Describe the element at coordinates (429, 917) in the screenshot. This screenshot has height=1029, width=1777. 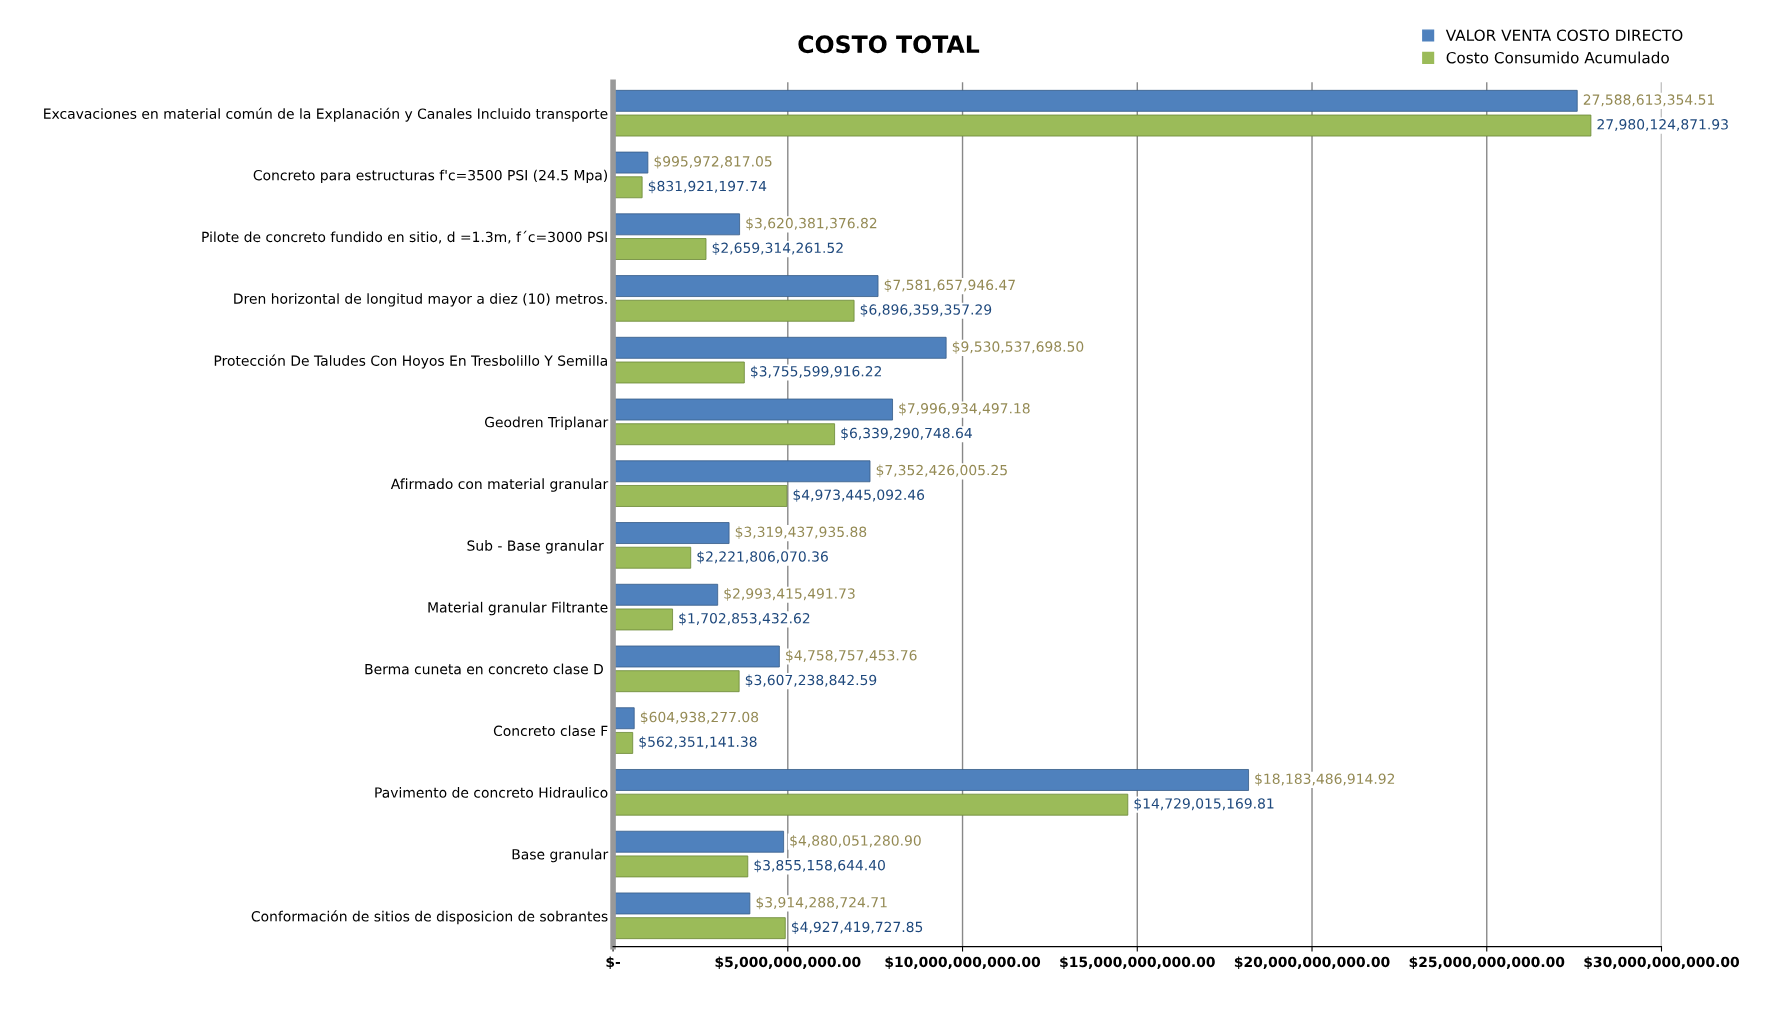
I see `y-tick-label: Conformación de sitios de disposicion de sobrantes` at that location.